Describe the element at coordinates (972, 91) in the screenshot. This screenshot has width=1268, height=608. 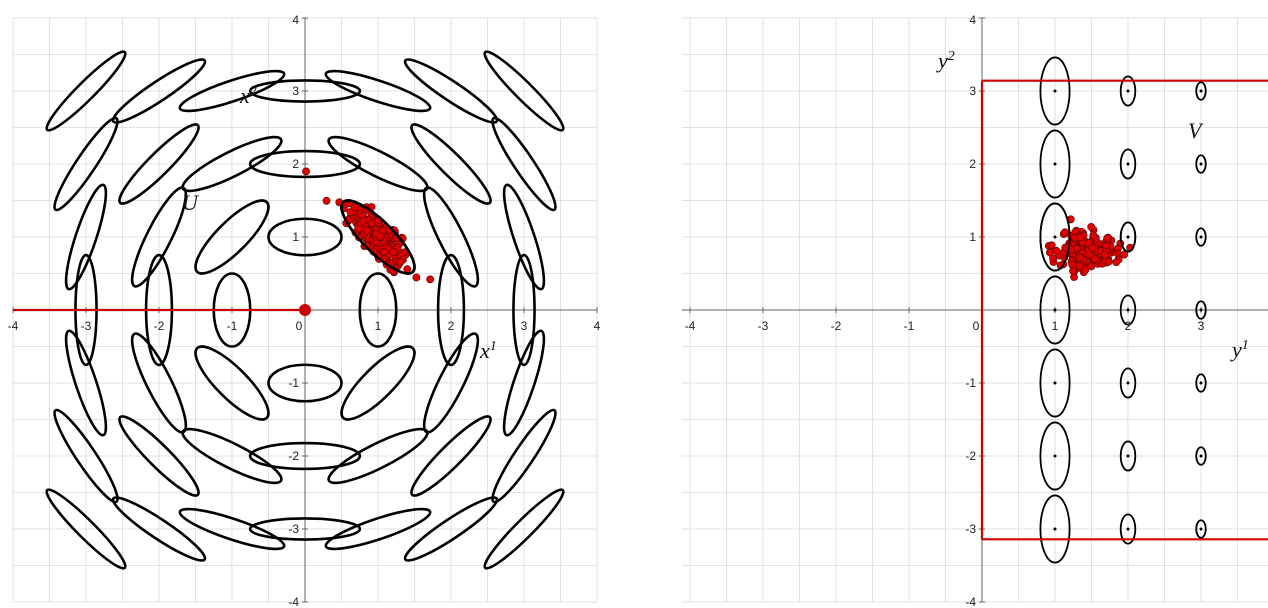
I see `right-y-tick-label: 3` at that location.